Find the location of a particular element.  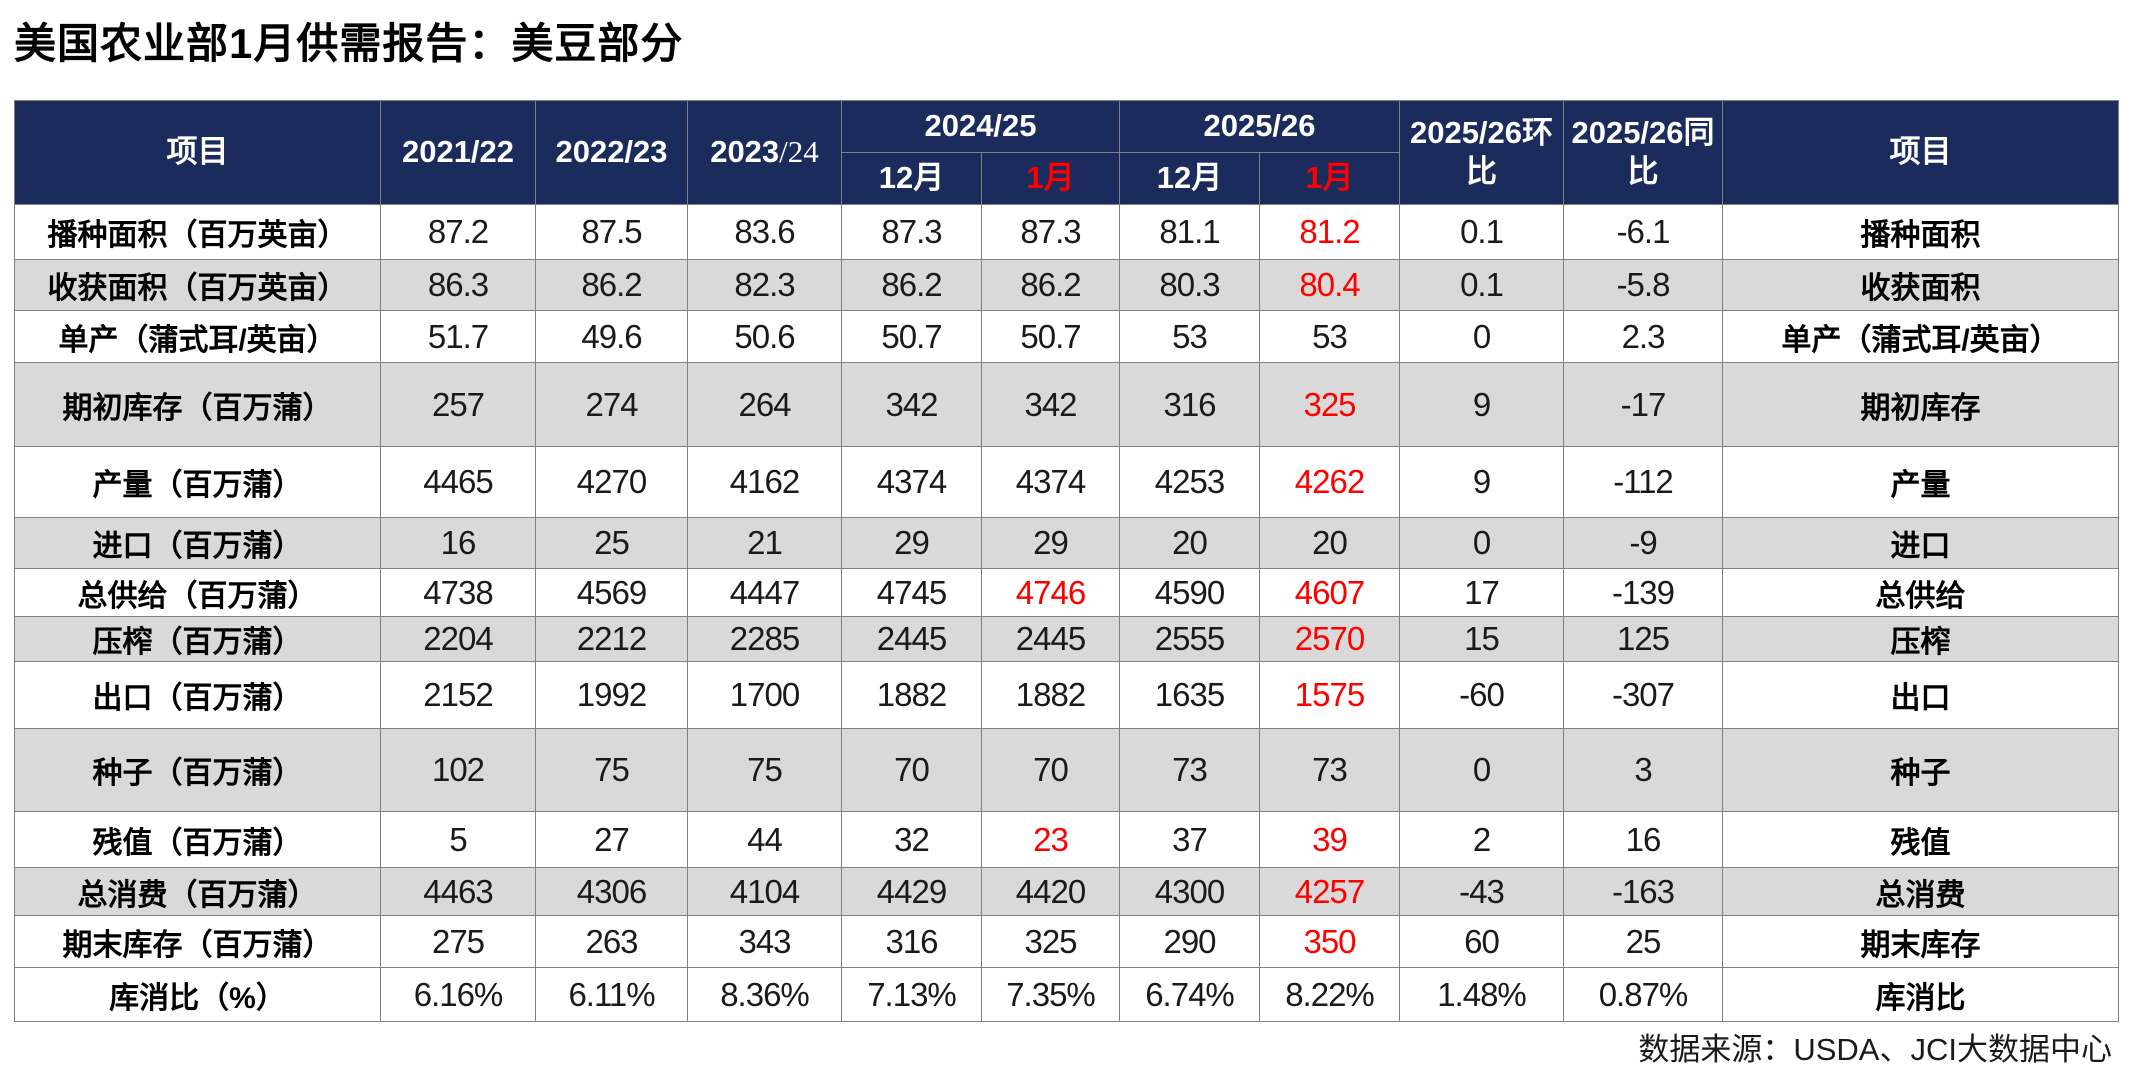

year-bold-part: 2023 is located at coordinates (745, 152).